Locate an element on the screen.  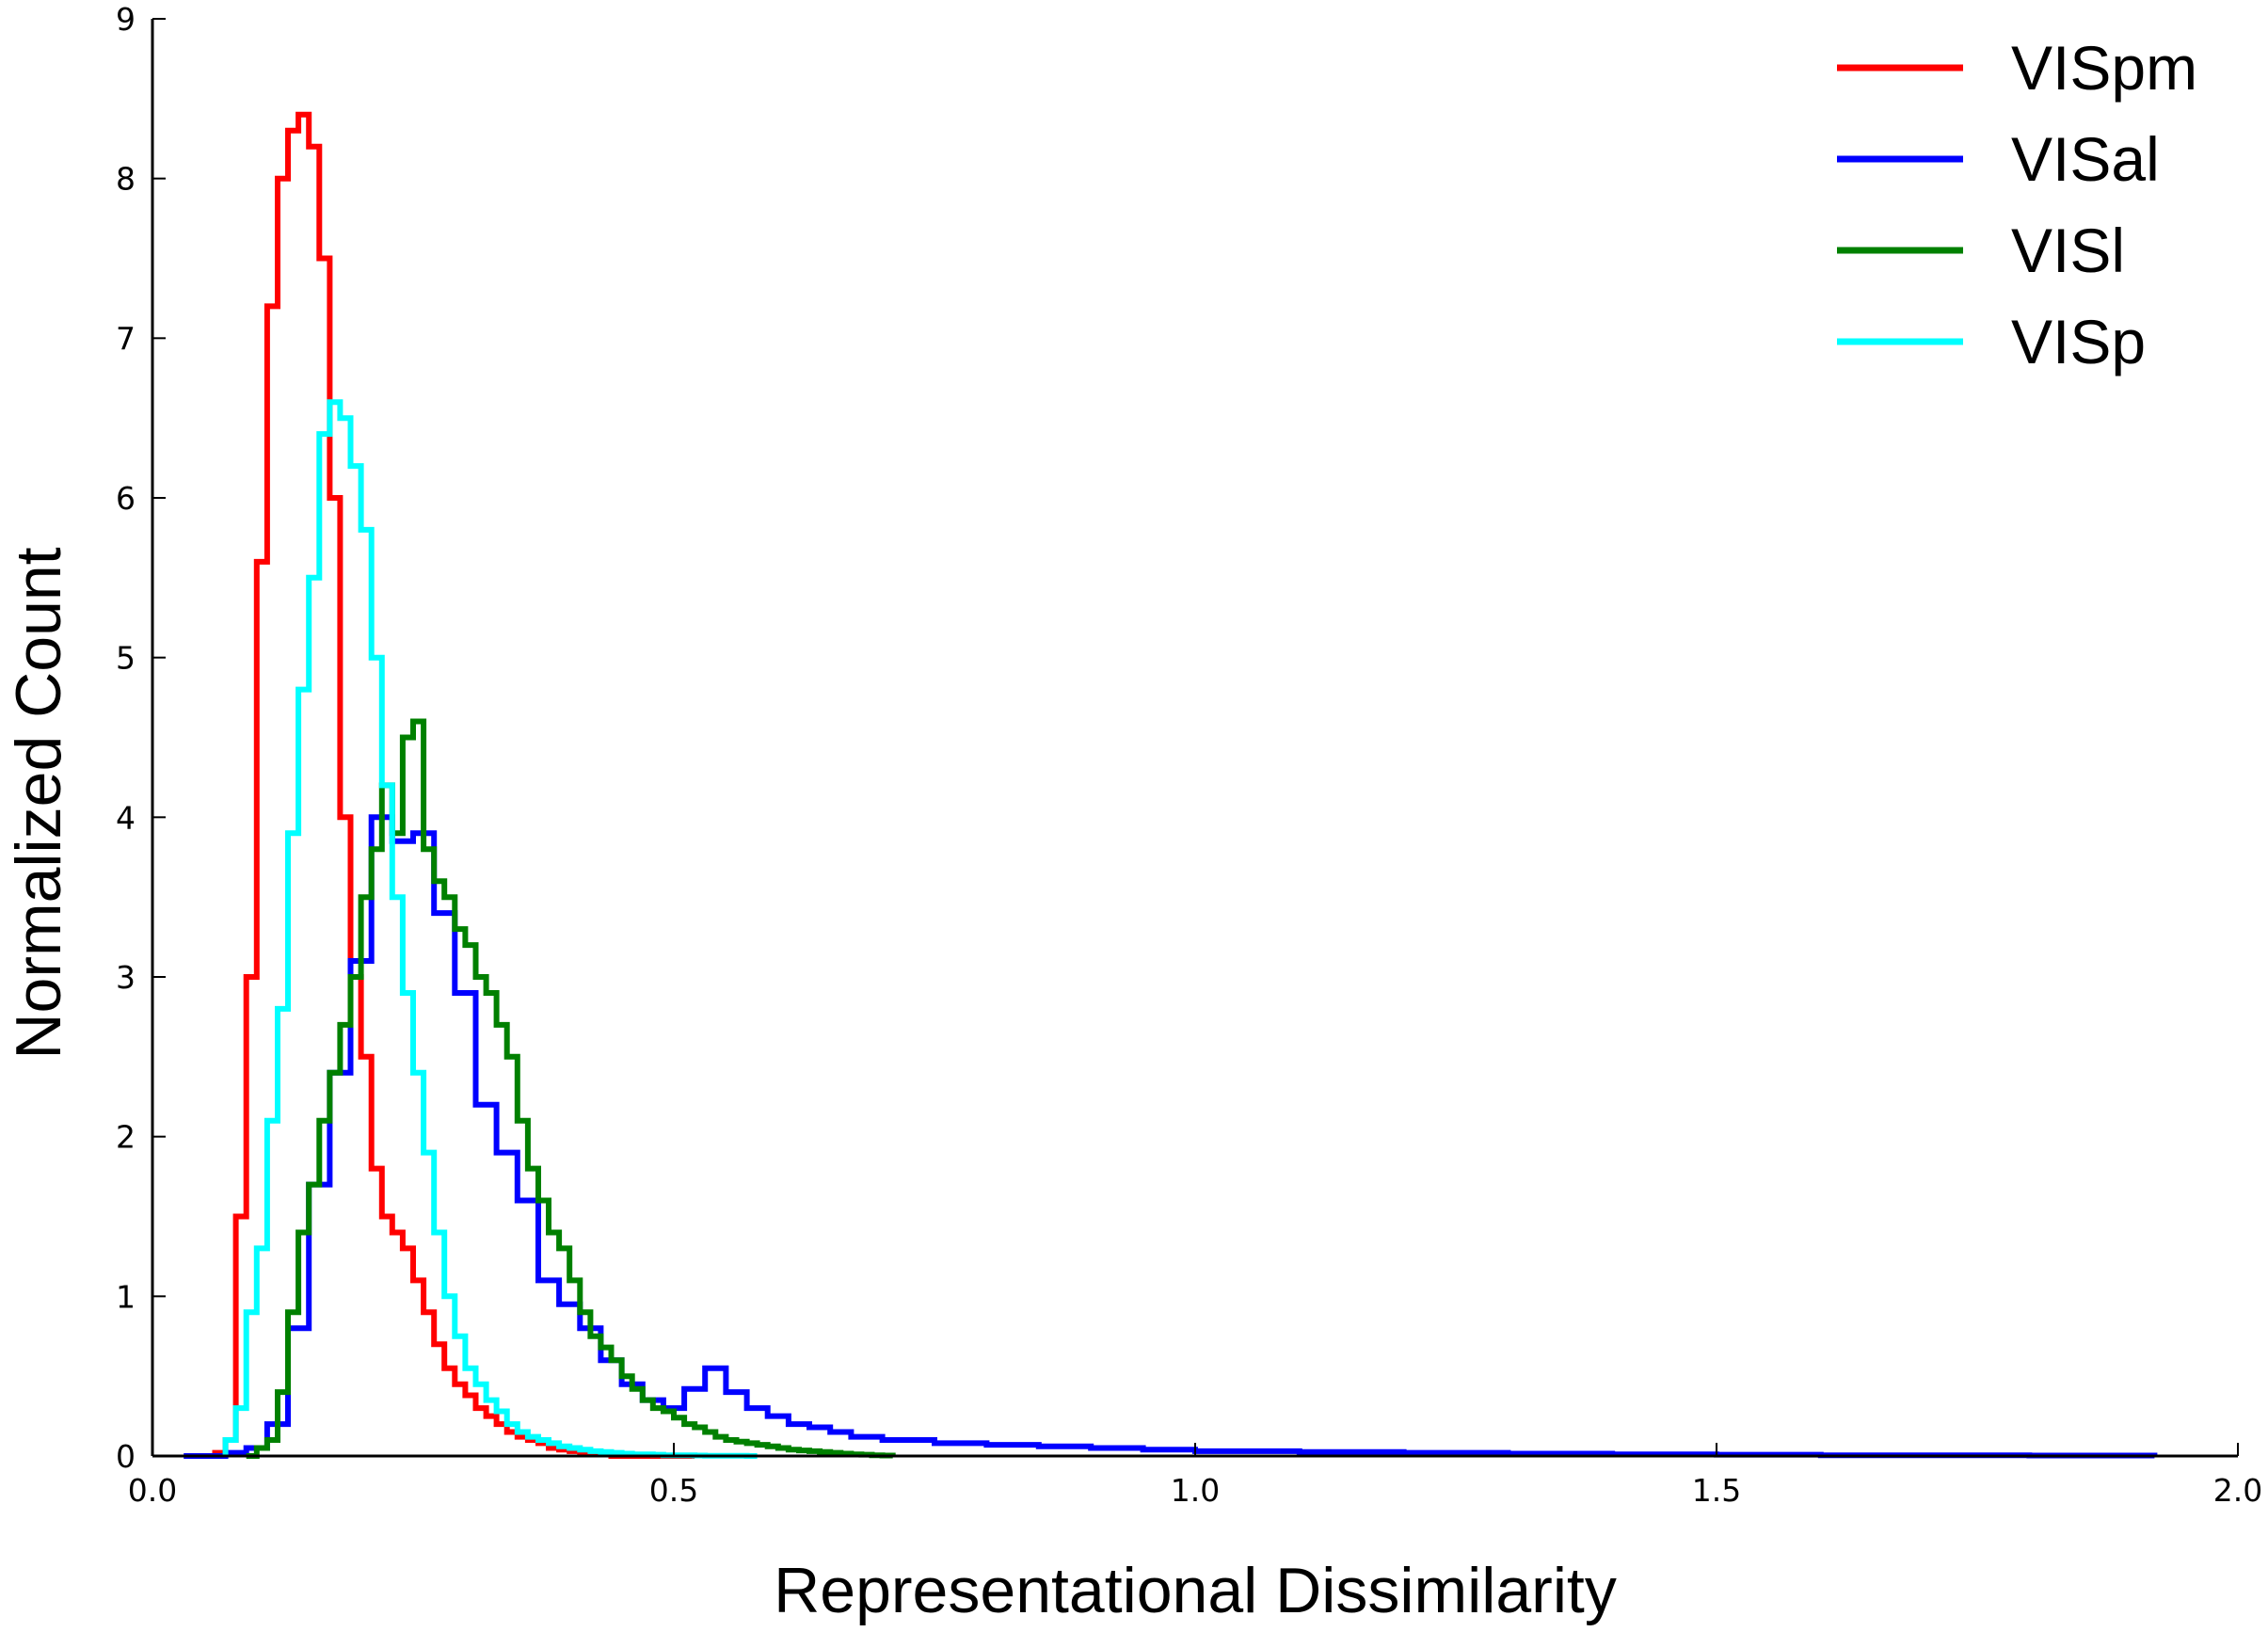
x-tick-label: 0.0 is located at coordinates (152, 1490).